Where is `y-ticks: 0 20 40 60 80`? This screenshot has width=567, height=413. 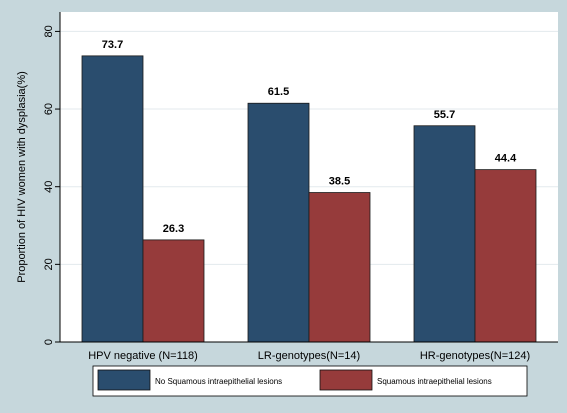 y-ticks: 0 20 40 60 80 is located at coordinates (51, 185).